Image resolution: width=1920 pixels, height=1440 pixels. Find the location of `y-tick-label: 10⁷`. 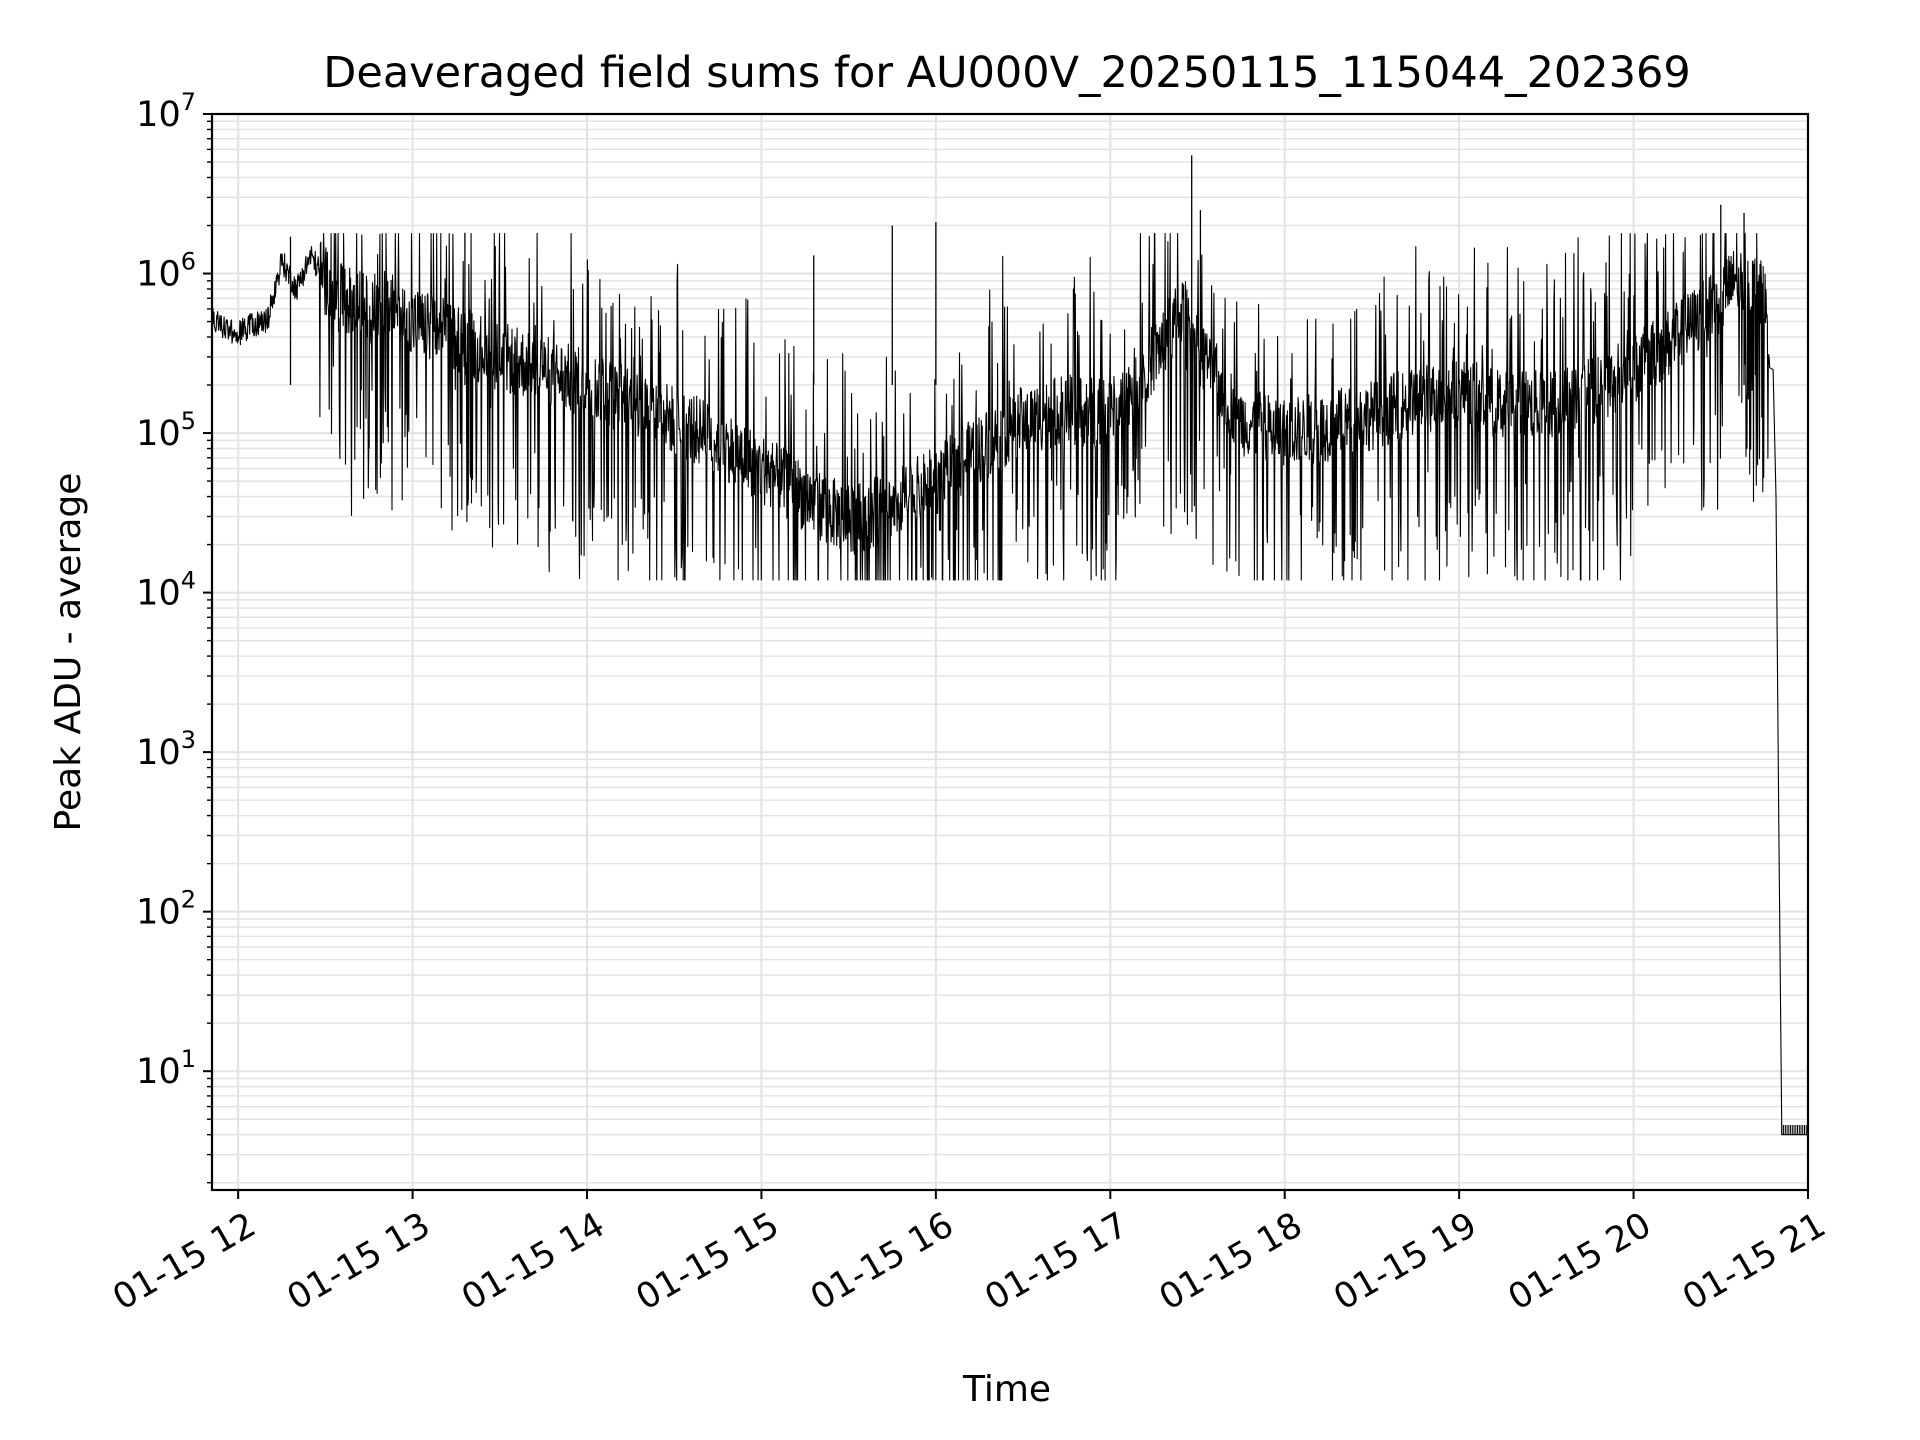

y-tick-label: 10⁷ is located at coordinates (166, 111).